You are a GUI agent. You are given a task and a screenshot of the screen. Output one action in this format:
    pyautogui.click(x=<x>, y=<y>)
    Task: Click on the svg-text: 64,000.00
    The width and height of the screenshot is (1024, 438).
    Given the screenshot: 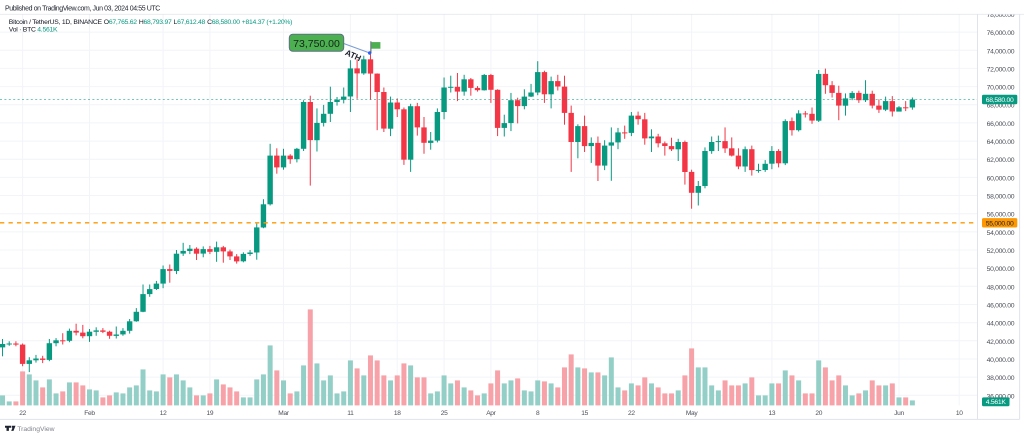 What is the action you would take?
    pyautogui.click(x=1001, y=142)
    